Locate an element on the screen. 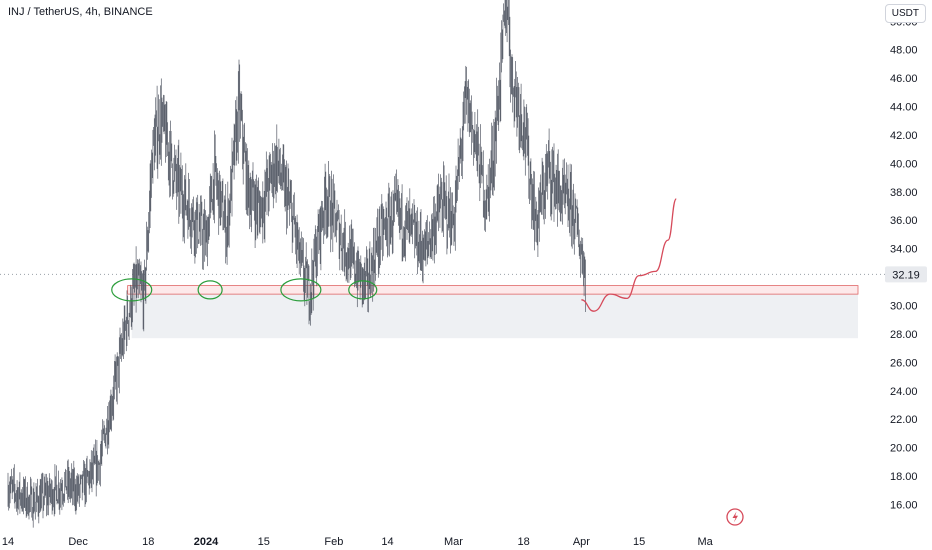  current-price-label: 32.19 is located at coordinates (906, 274).